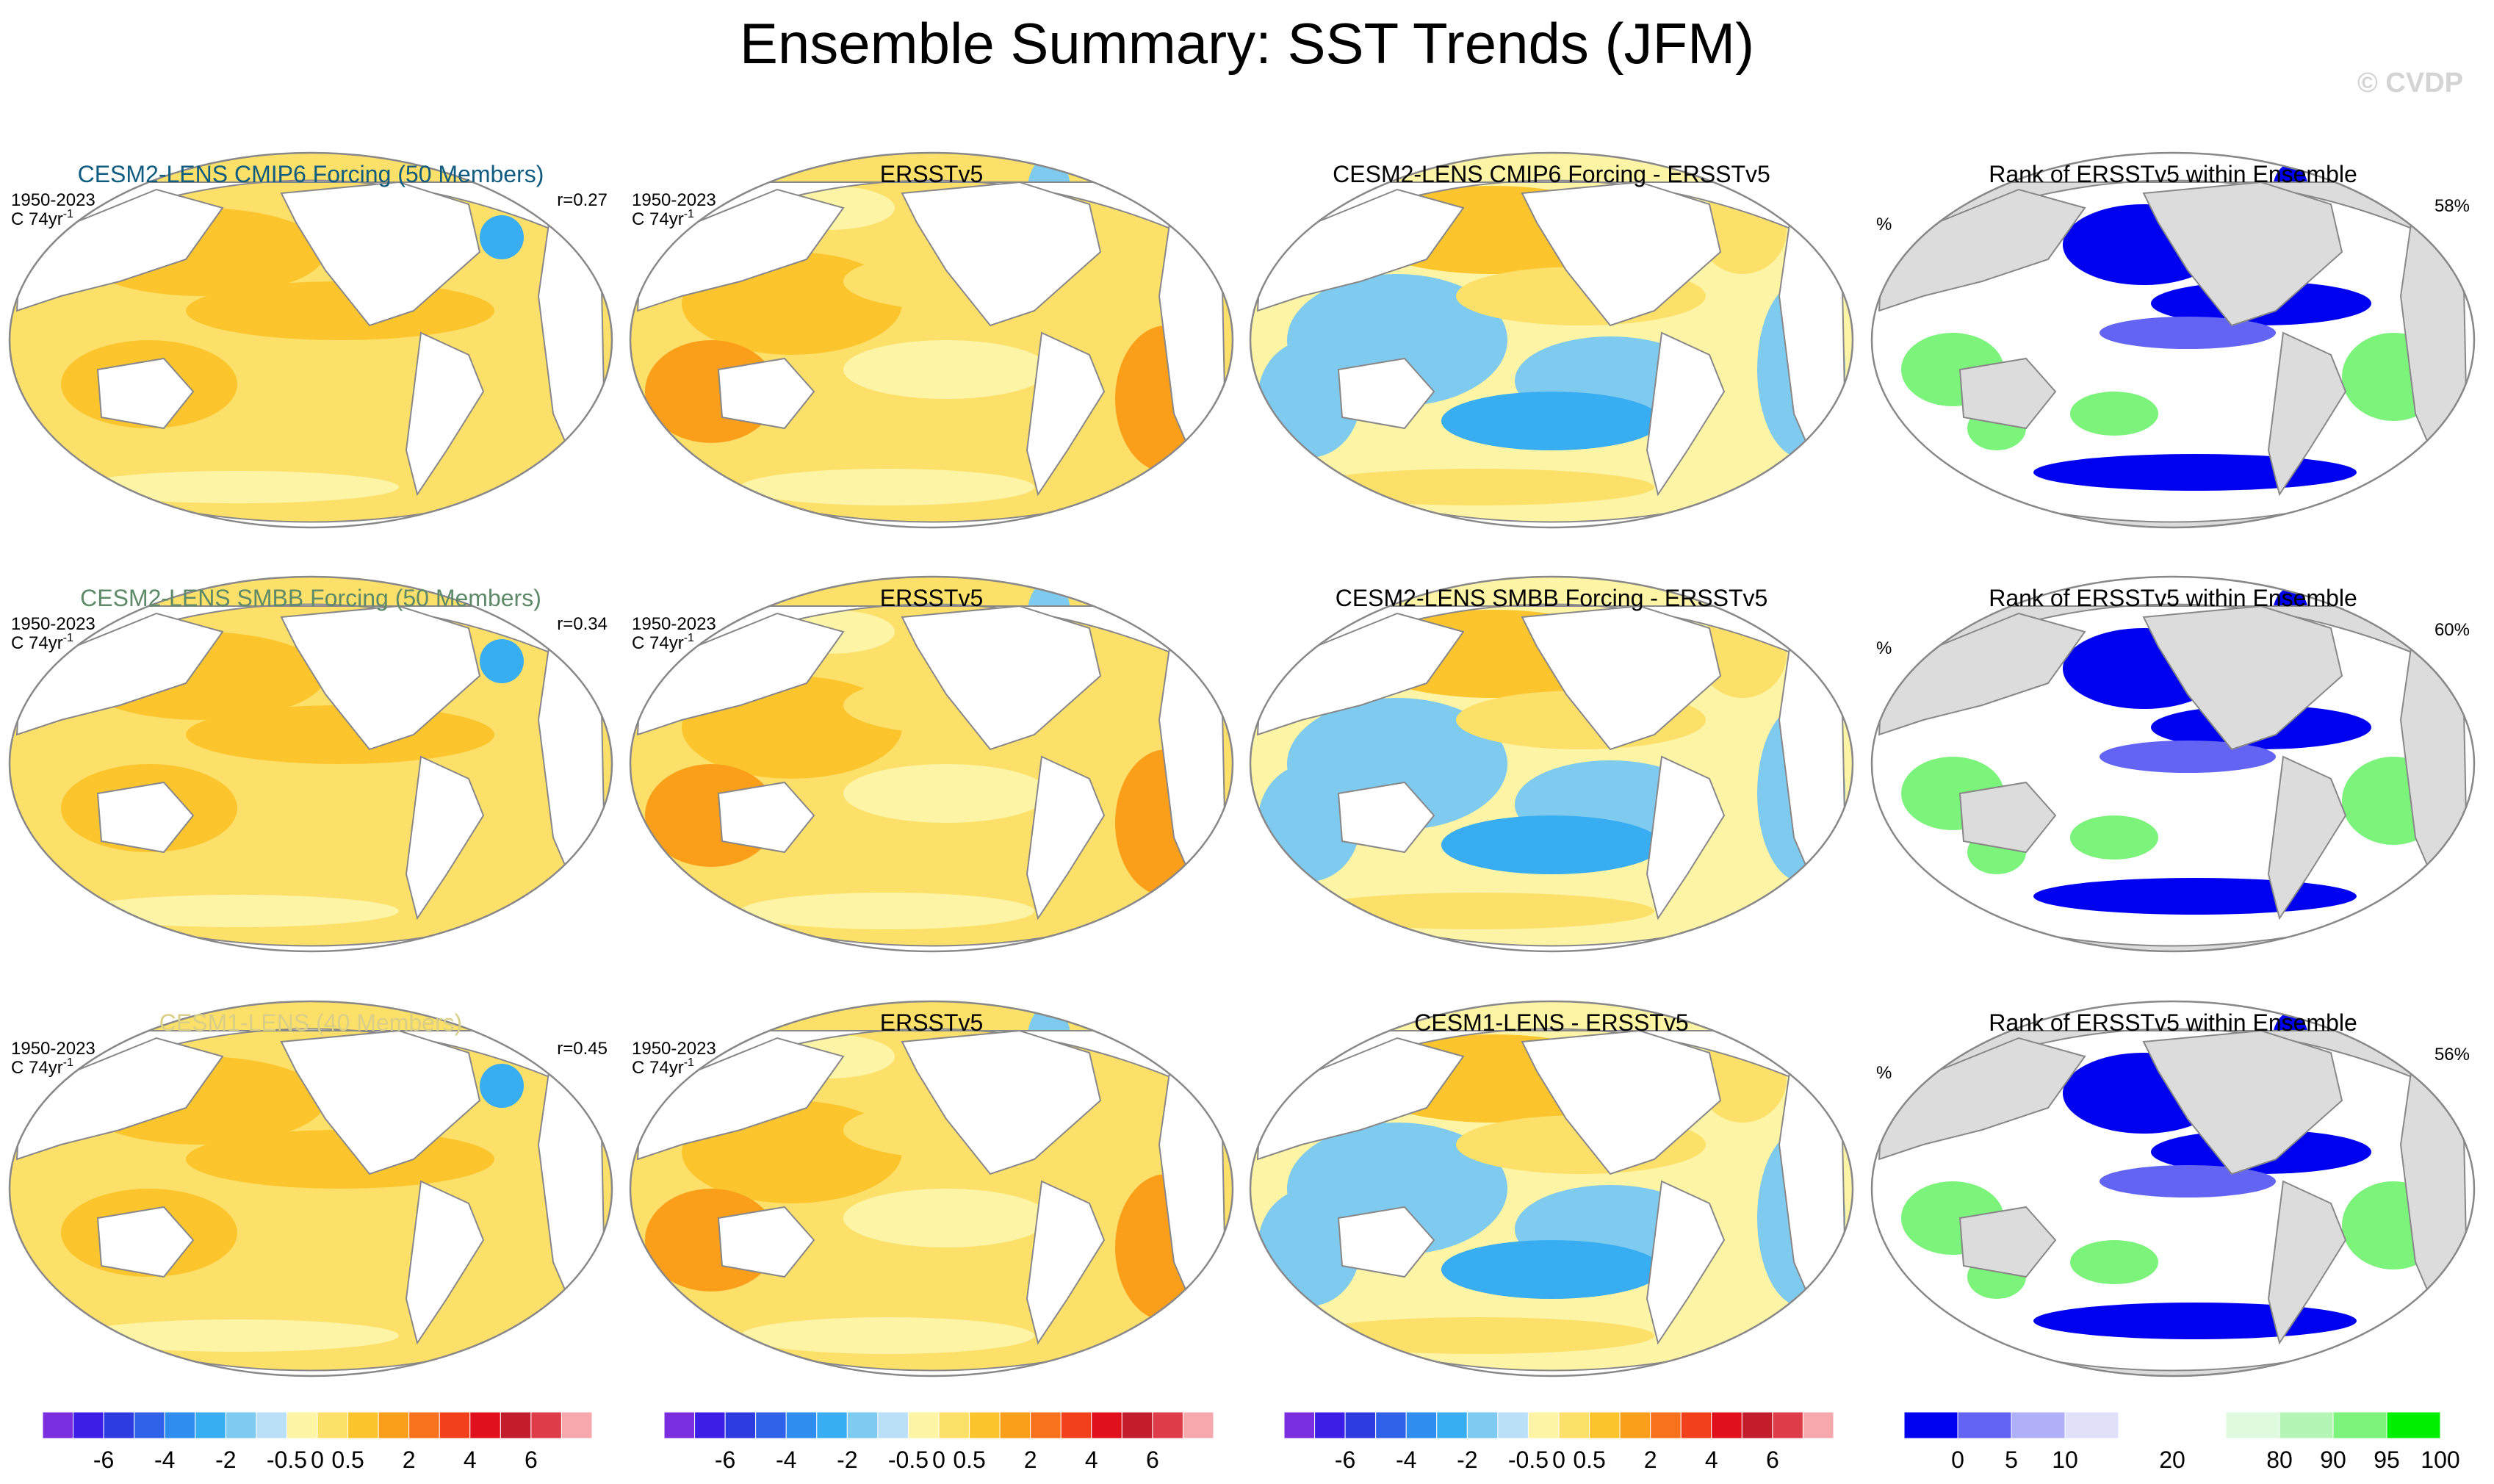 The width and height of the screenshot is (2494, 1484). I want to click on panel-rank-row2: Rank of ERSSTv5 within Ensemble% 60%, so click(2173, 764).